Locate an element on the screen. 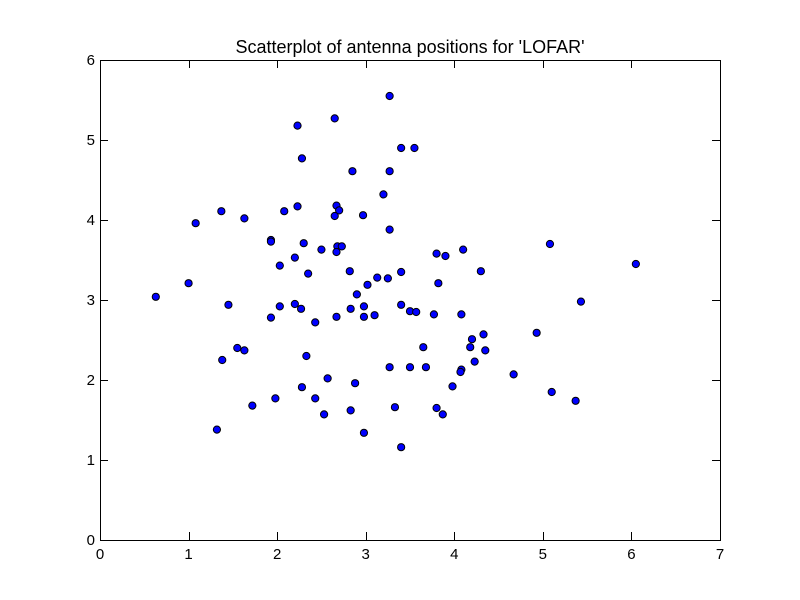  x-tick-label: 0 is located at coordinates (100, 554).